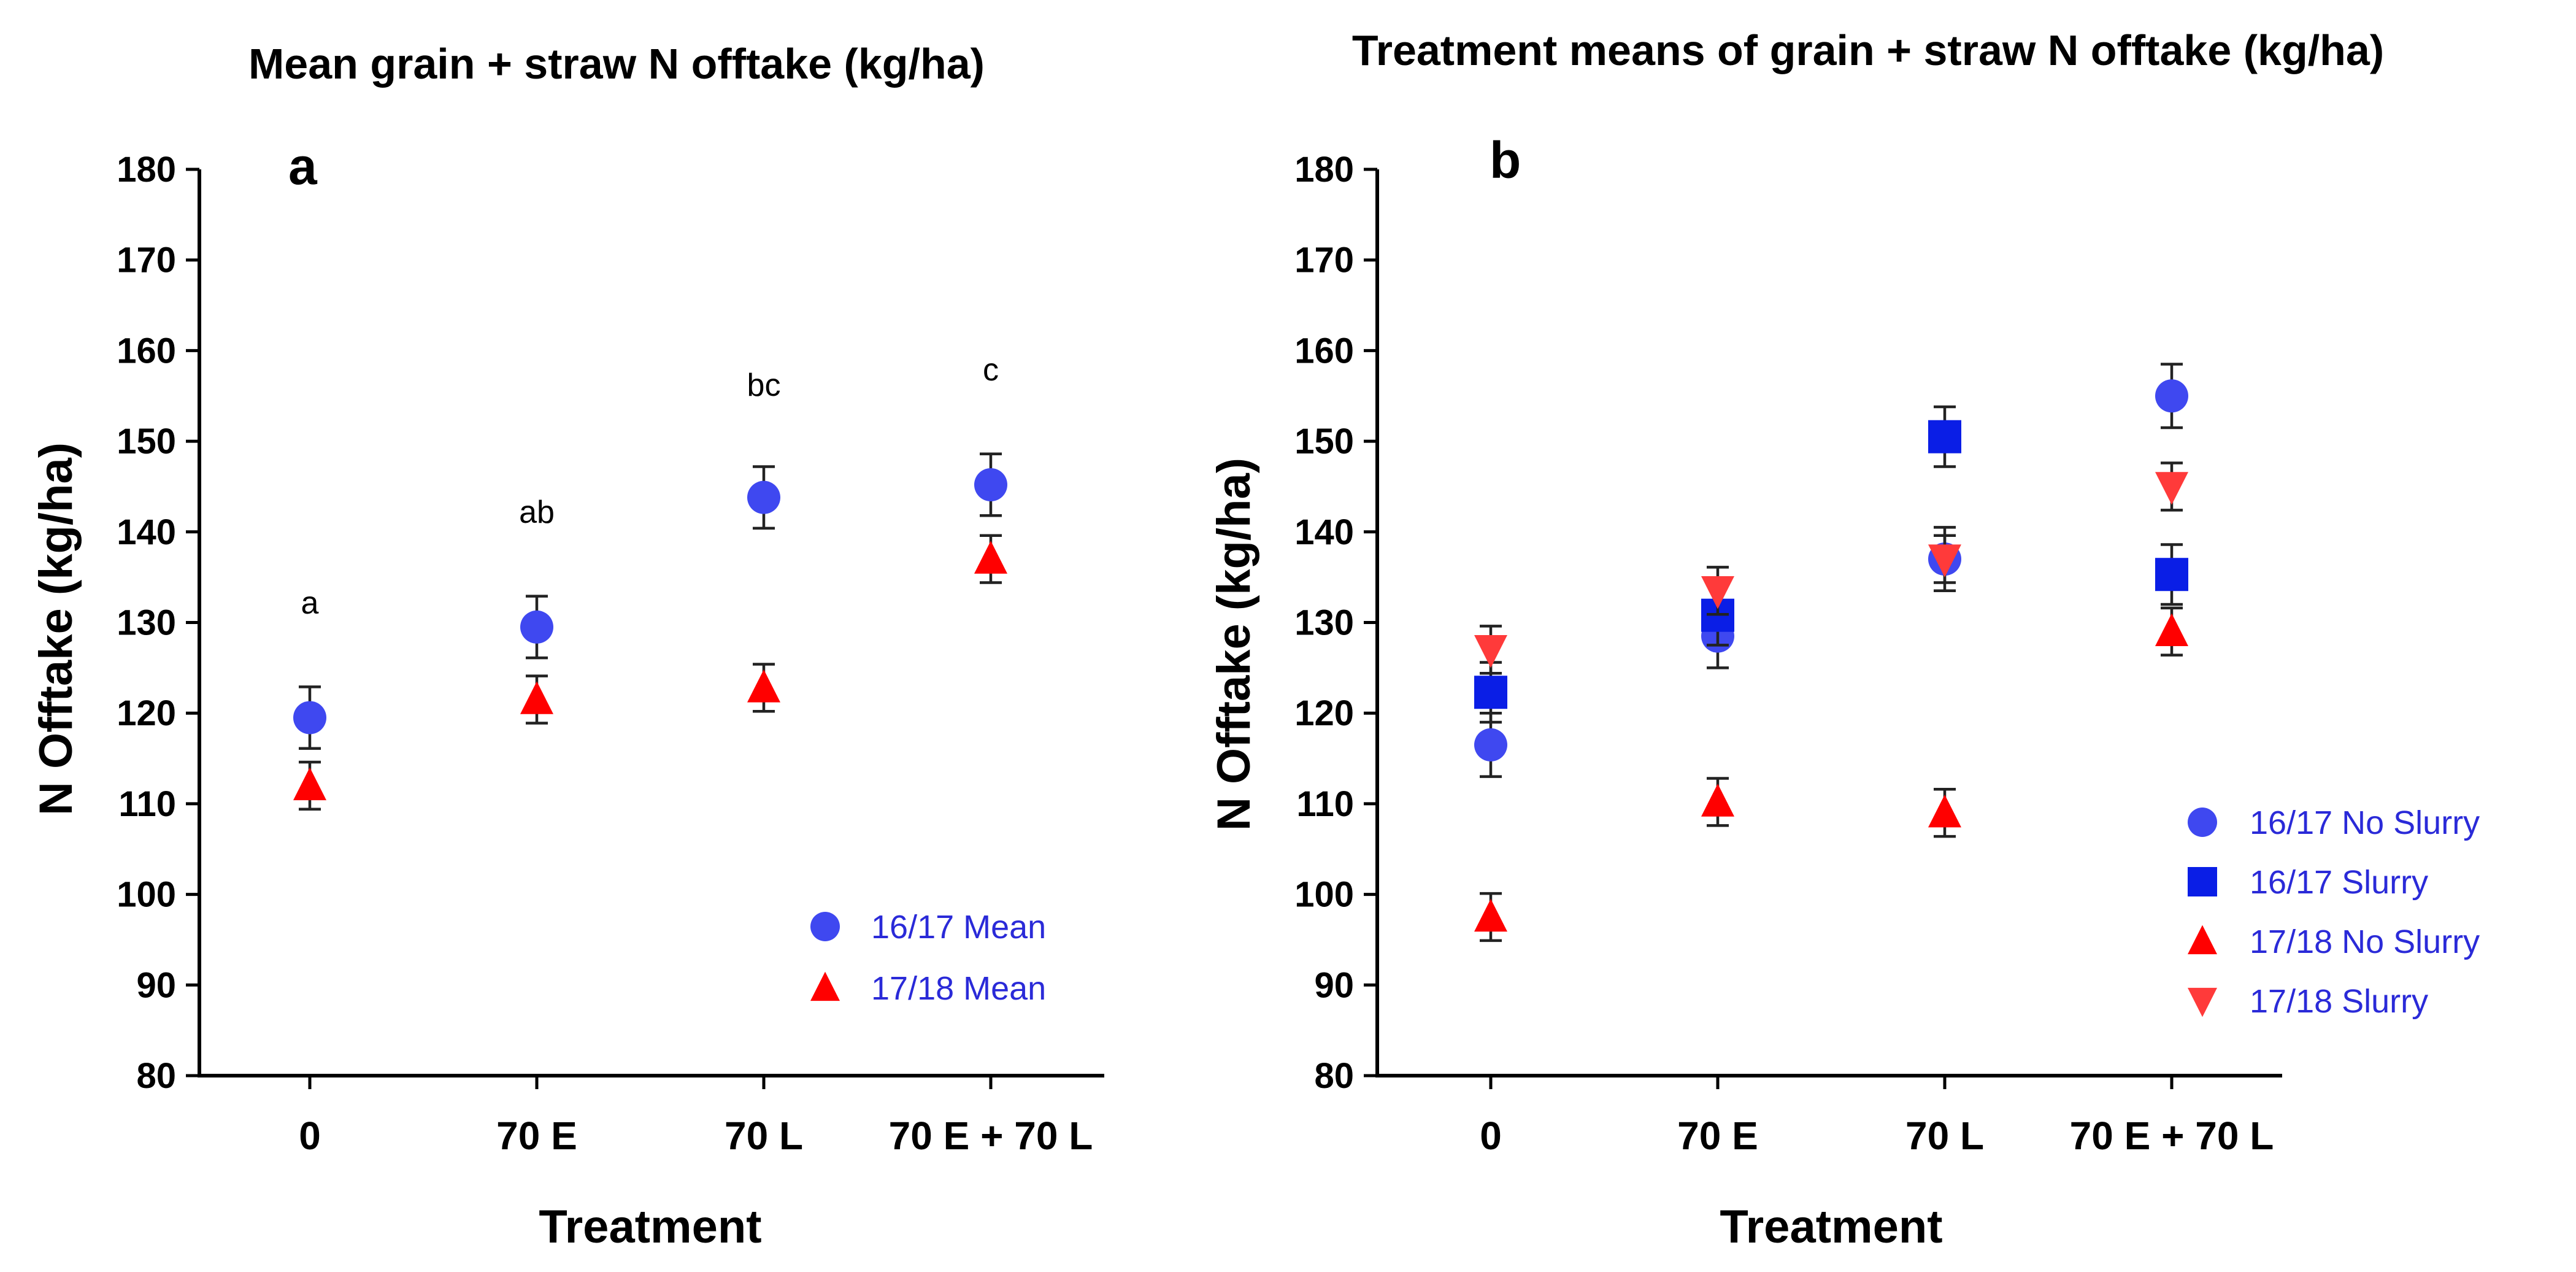  I want to click on legend-label: 16/17 Mean, so click(959, 928).